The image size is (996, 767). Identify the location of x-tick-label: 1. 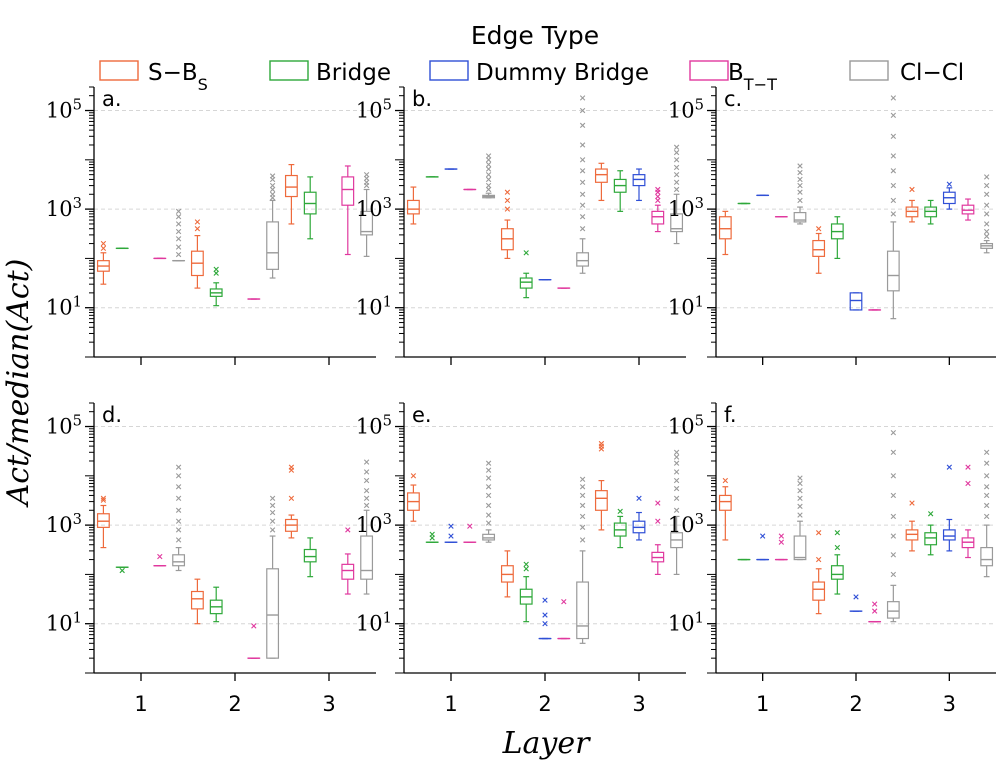
(140, 704).